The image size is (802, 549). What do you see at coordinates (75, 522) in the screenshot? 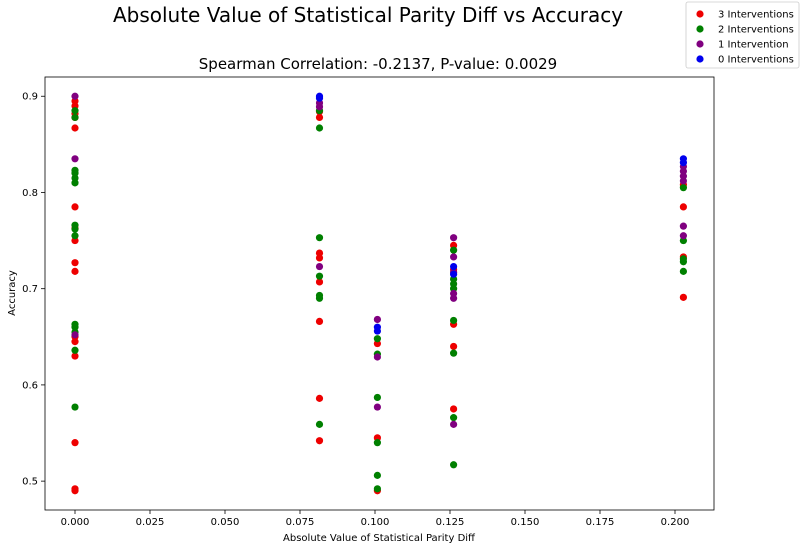
I see `x-tick-label: 0.000` at bounding box center [75, 522].